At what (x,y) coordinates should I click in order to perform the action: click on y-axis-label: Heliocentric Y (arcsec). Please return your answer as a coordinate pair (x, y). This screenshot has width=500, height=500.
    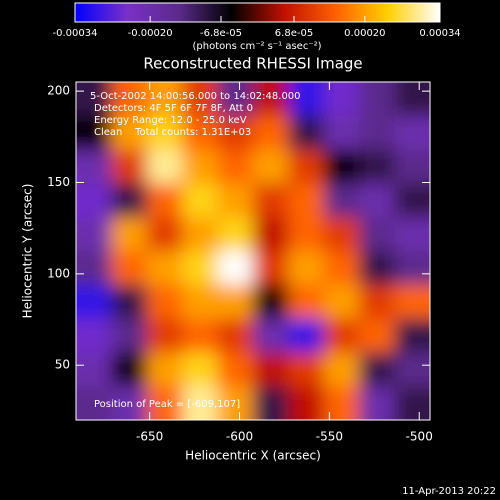
    Looking at the image, I should click on (28, 251).